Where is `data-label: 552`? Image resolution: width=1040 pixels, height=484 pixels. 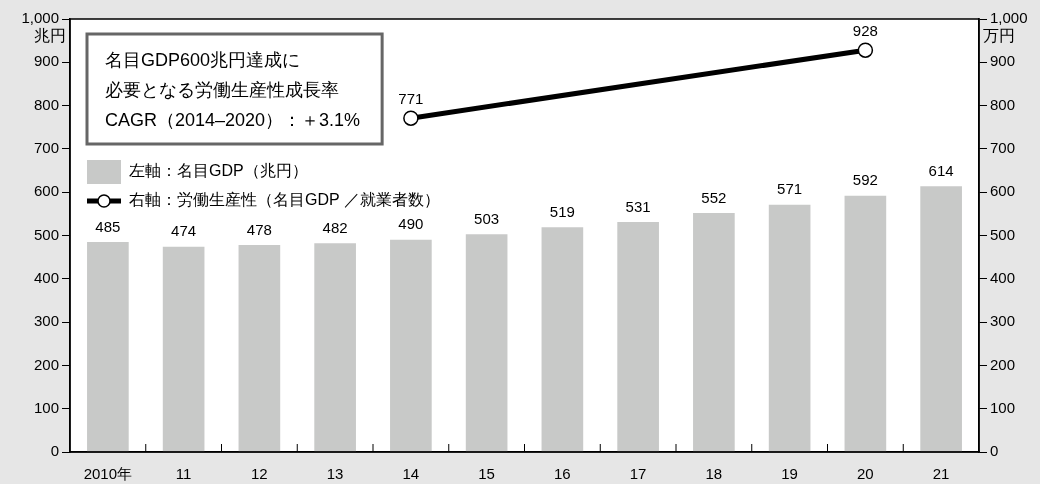
data-label: 552 is located at coordinates (714, 197).